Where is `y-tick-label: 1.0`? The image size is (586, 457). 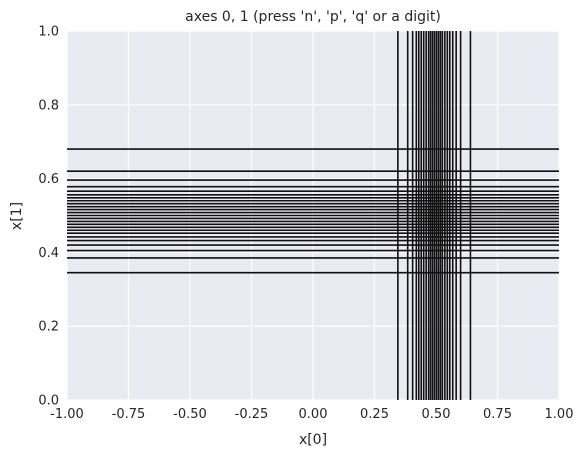
y-tick-label: 1.0 is located at coordinates (48, 32).